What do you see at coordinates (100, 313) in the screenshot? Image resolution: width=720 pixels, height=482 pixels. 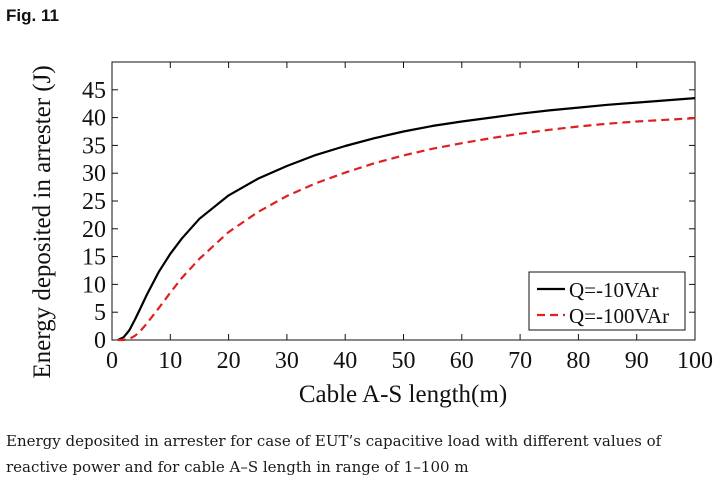 I see `y-tick-label: 5` at bounding box center [100, 313].